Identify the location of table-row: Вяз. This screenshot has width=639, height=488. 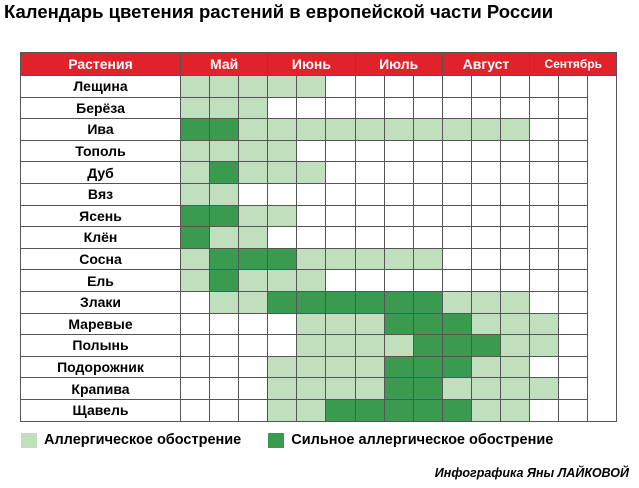
(318, 194).